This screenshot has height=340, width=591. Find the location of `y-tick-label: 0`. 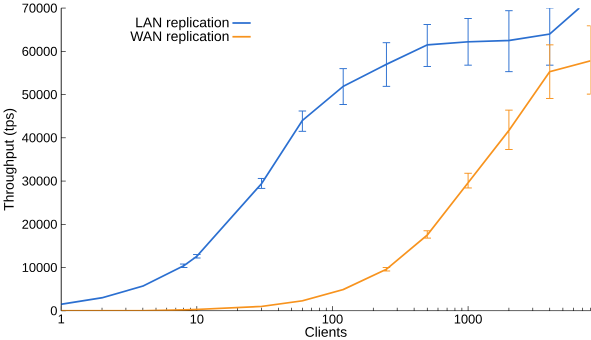

y-tick-label: 0 is located at coordinates (53, 311).